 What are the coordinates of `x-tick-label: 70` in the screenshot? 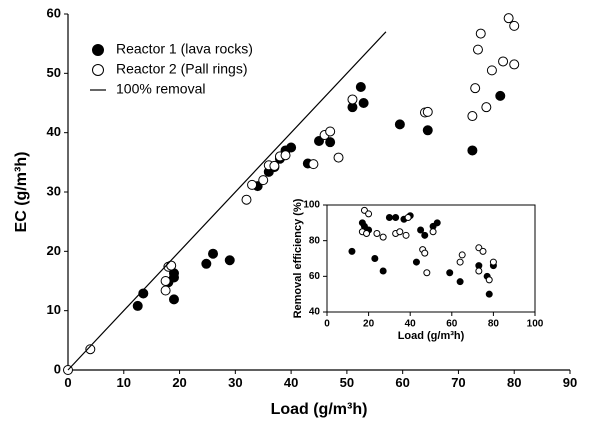 It's located at (458, 382).